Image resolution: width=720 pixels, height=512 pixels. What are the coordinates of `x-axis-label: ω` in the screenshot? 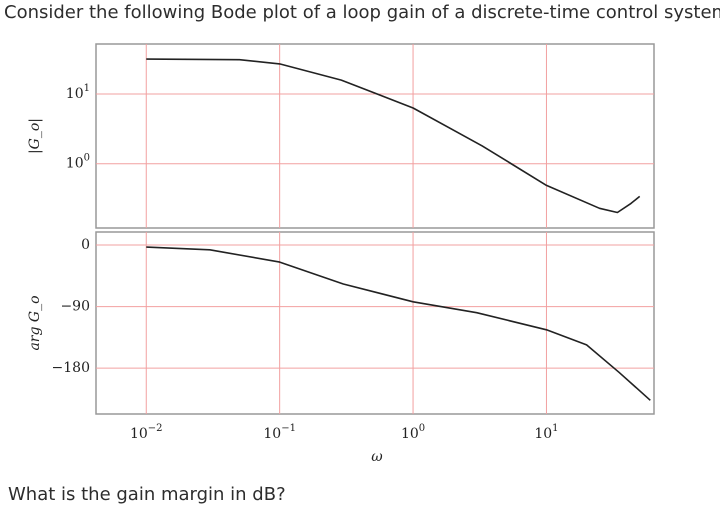 It's located at (377, 457).